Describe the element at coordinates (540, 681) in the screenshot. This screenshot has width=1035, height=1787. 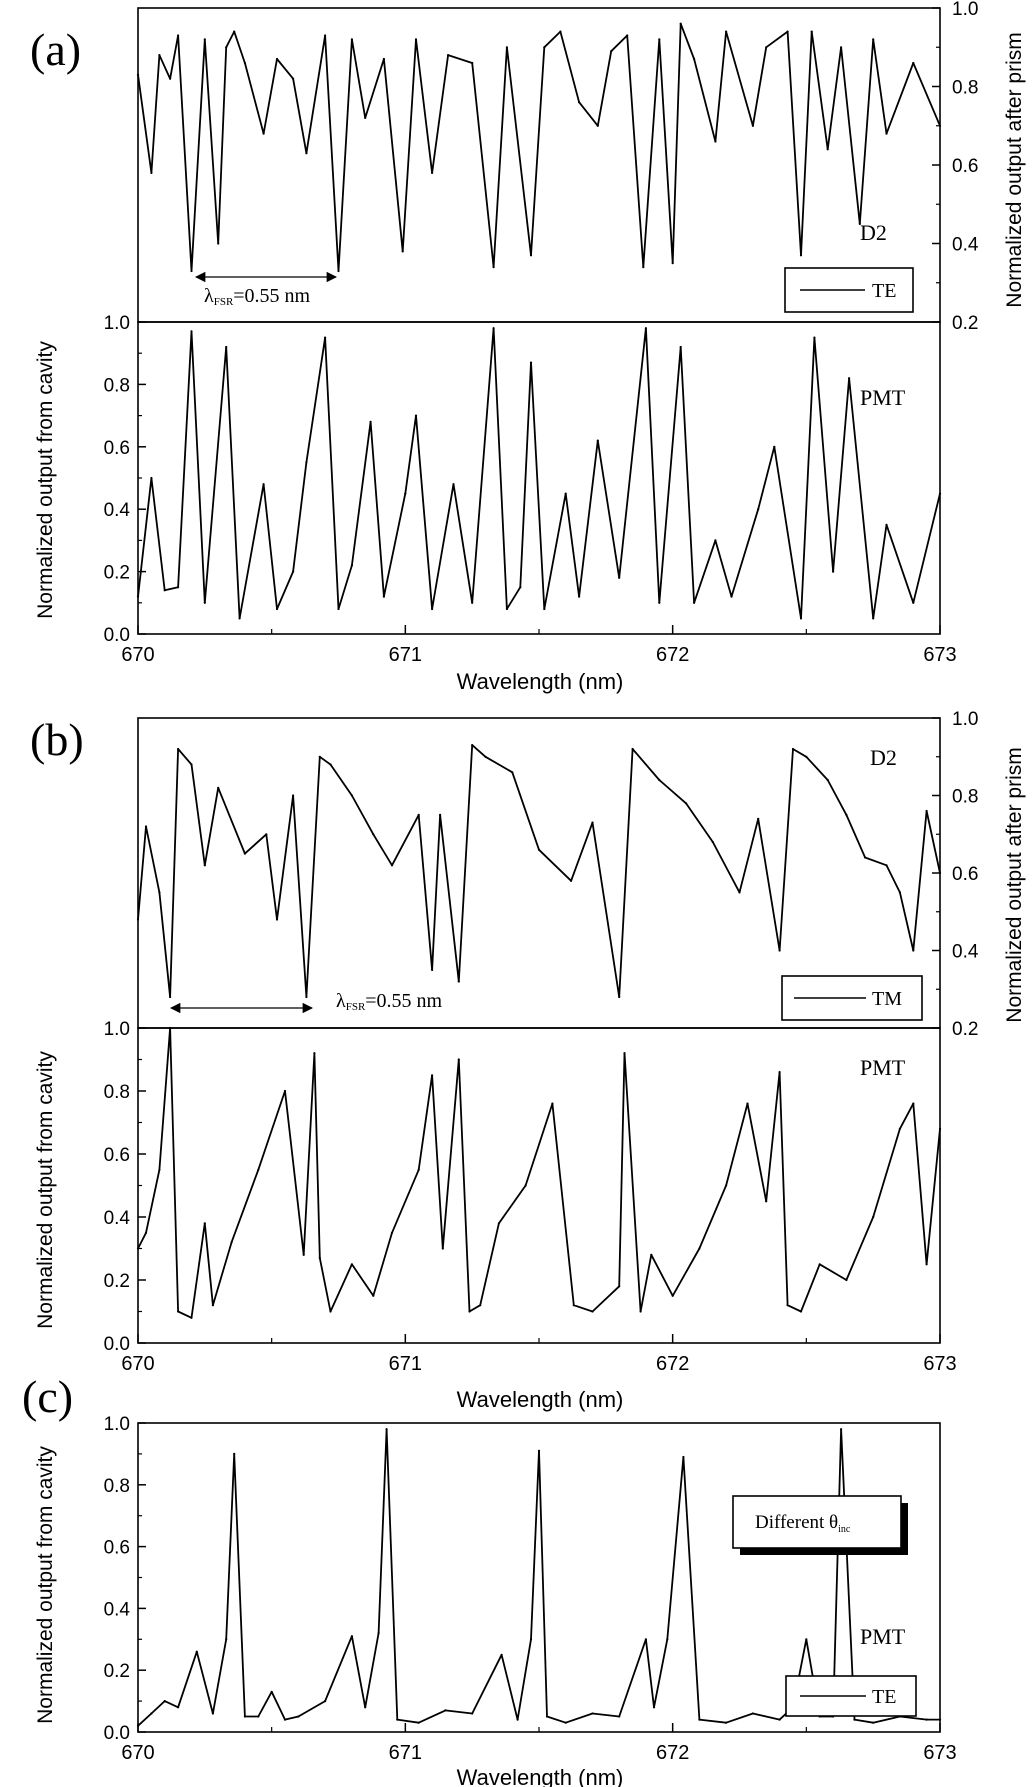
I see `x-axis-label-a: Wavelength (nm)` at that location.